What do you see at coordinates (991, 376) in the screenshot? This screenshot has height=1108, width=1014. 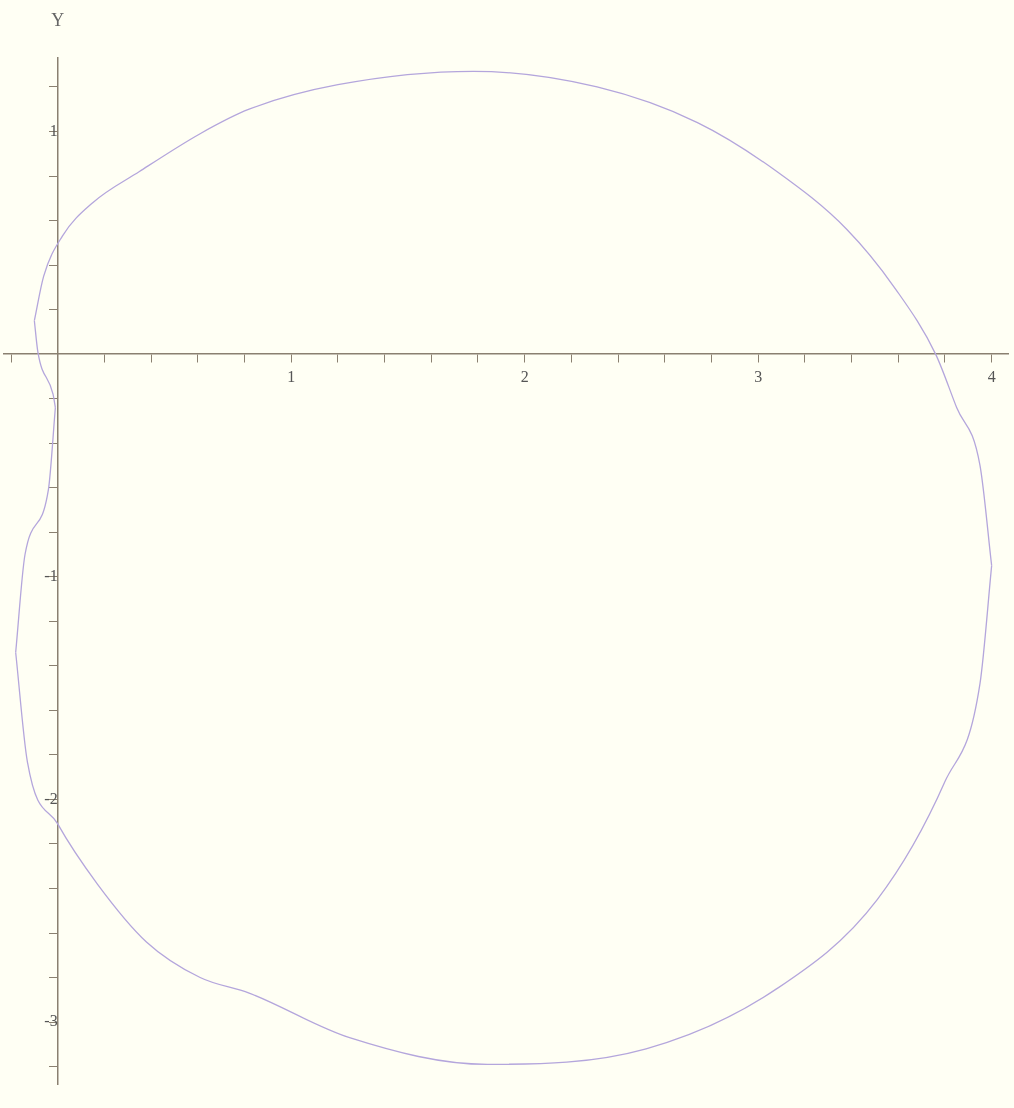 I see `x-tick-label: 4` at bounding box center [991, 376].